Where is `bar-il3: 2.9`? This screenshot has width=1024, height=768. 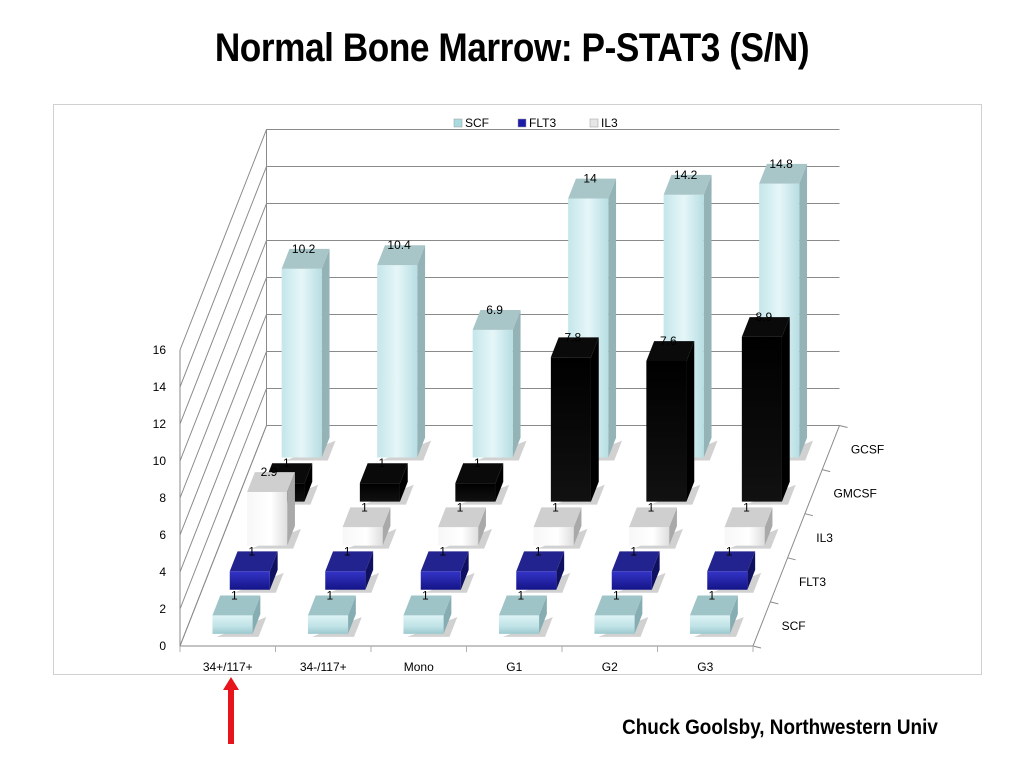
bar-il3: 2.9 is located at coordinates (274, 507).